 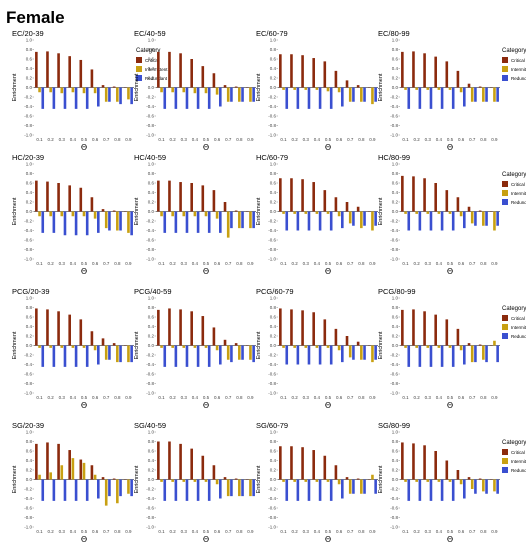 What do you see at coordinates (148, 51) in the screenshot?
I see `legend-title: Category` at bounding box center [148, 51].